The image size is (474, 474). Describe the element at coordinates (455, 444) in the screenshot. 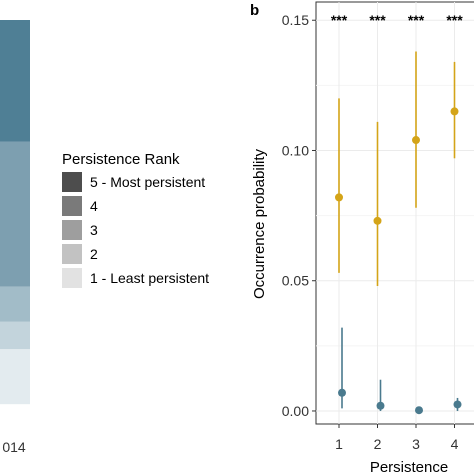

I see `x-tick-label: 4` at that location.